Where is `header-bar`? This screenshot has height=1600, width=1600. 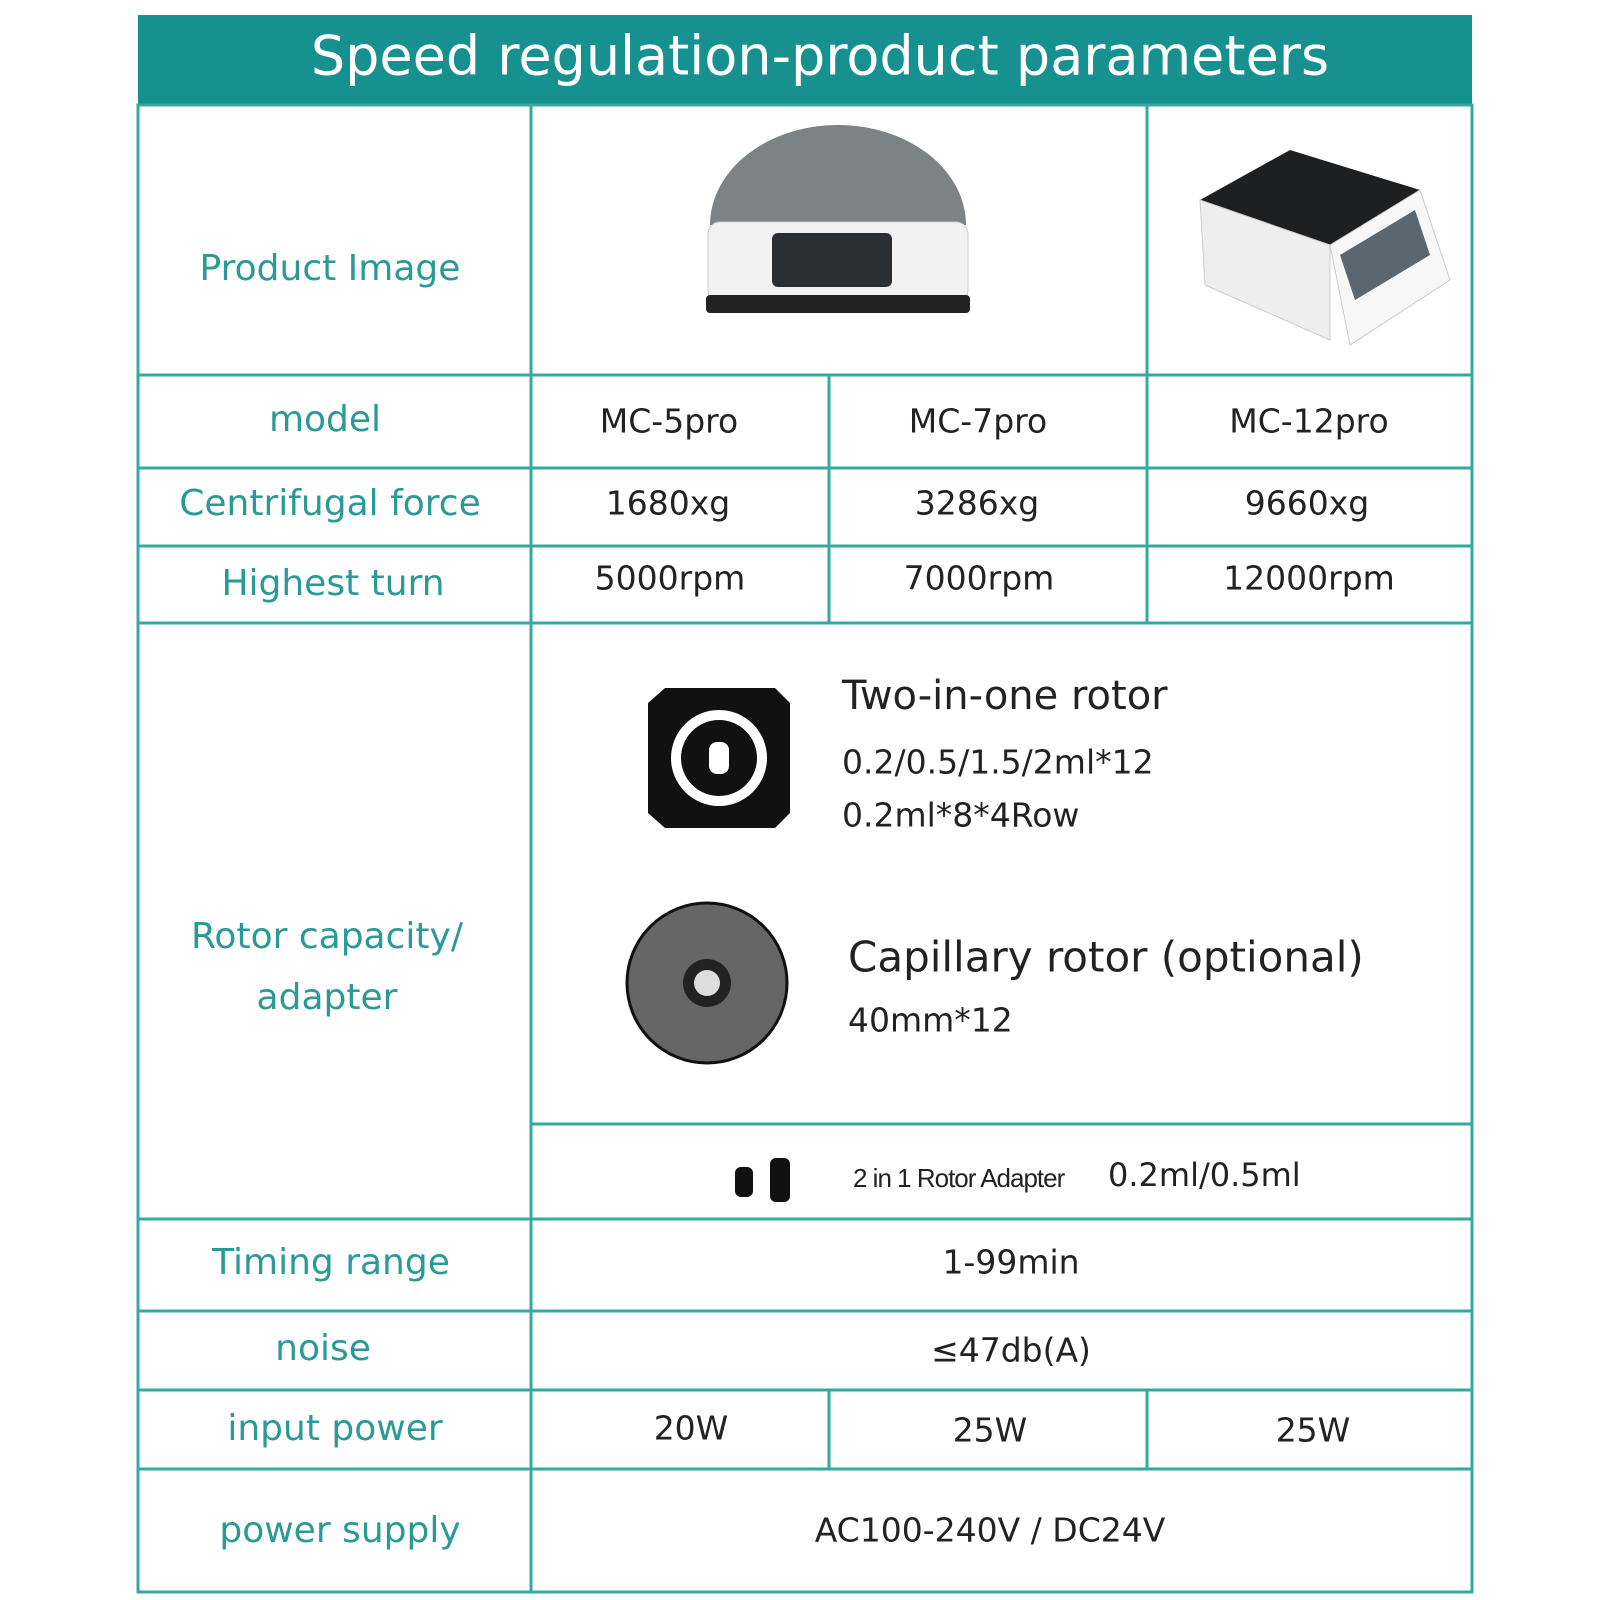 header-bar is located at coordinates (805, 60).